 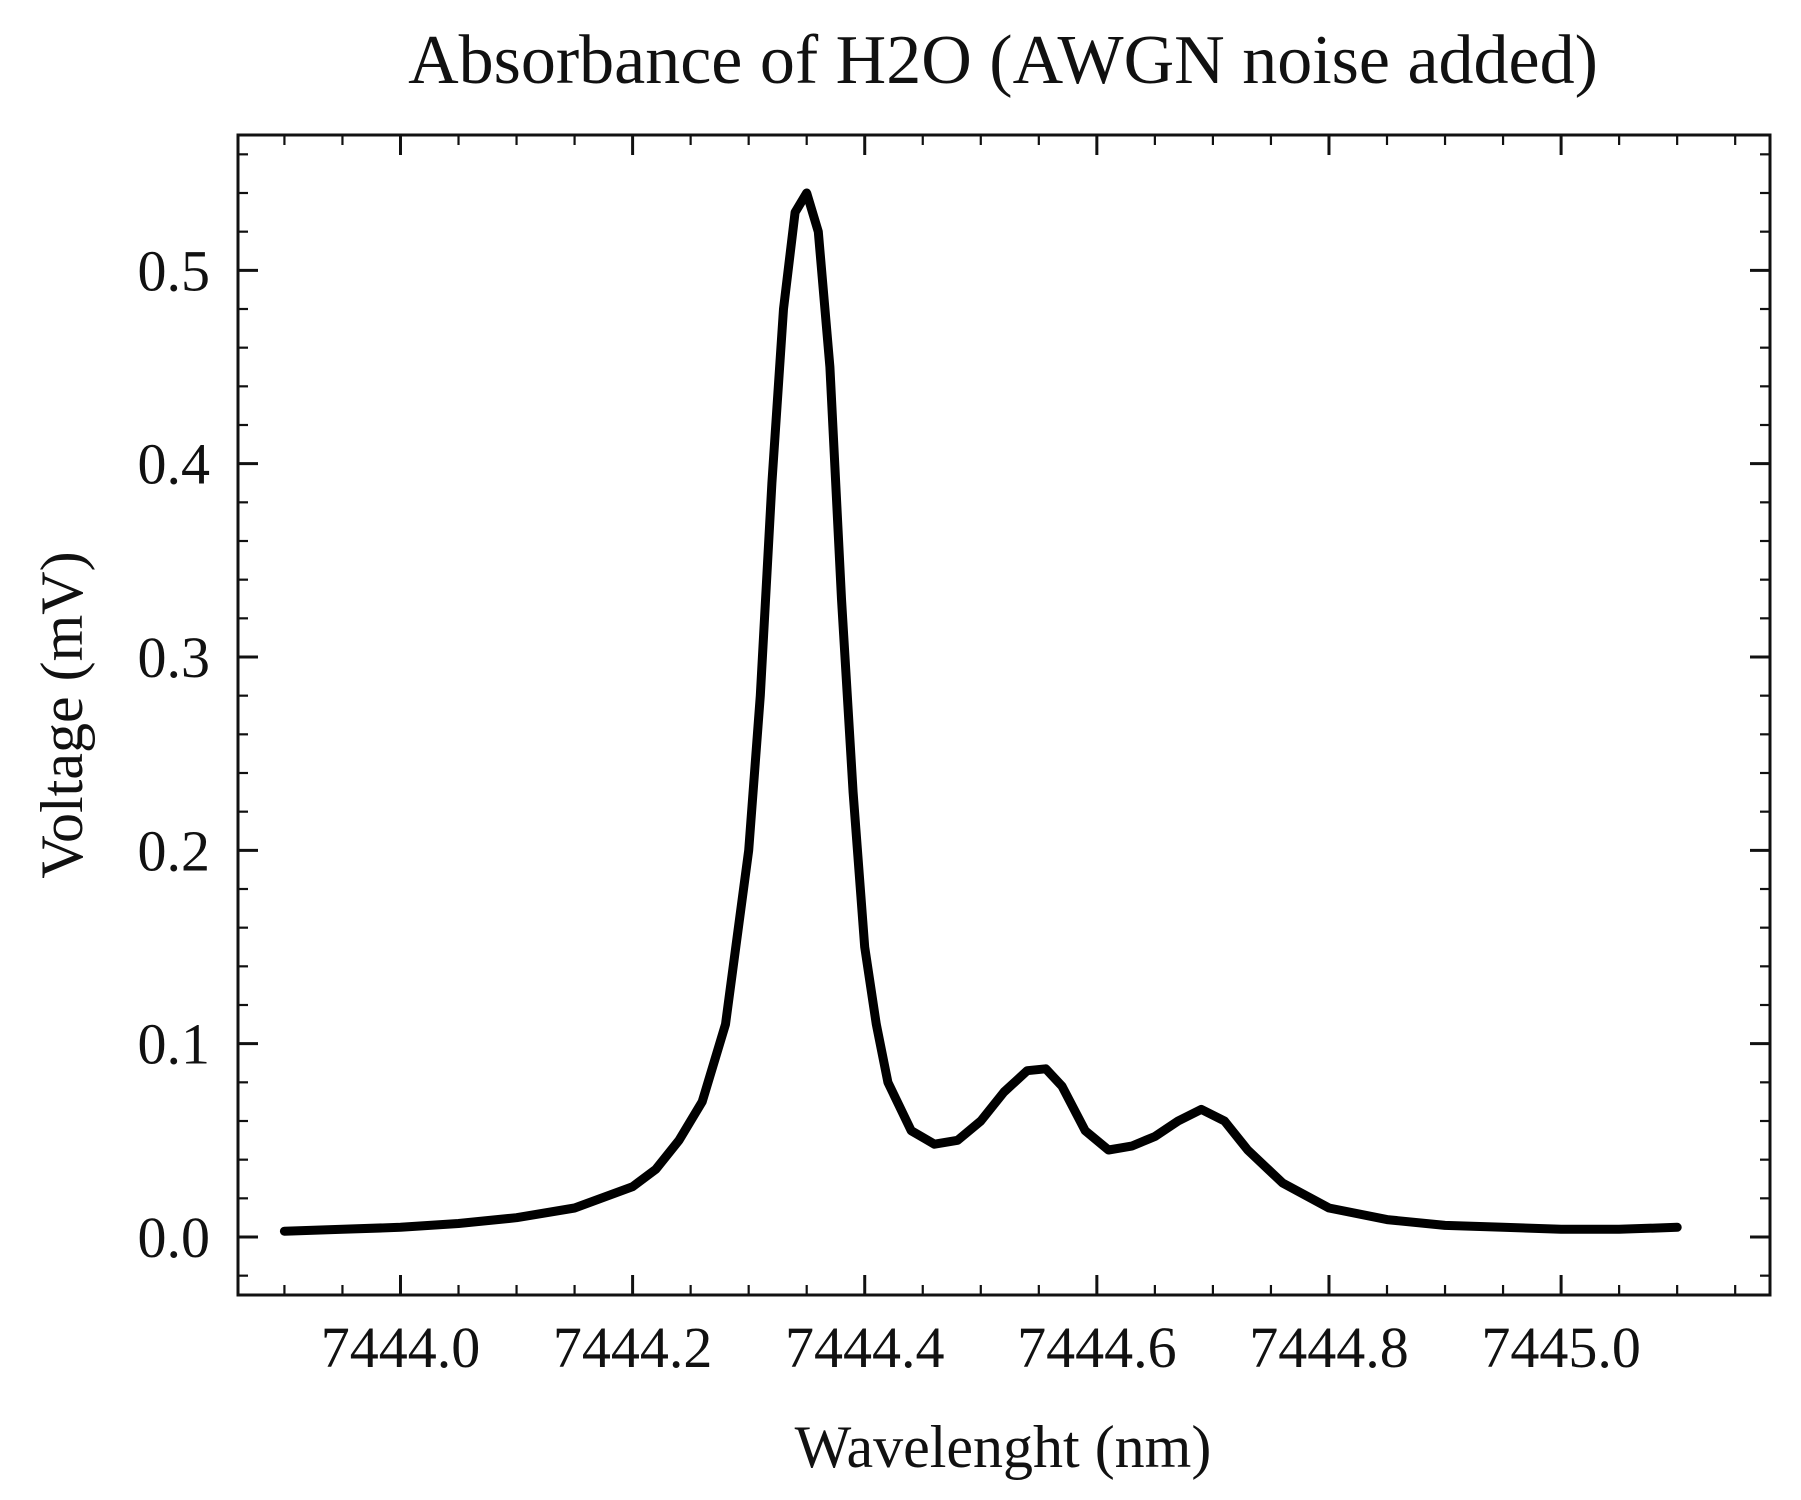 I want to click on y-tick-label: 0.1, so click(x=174, y=1044).